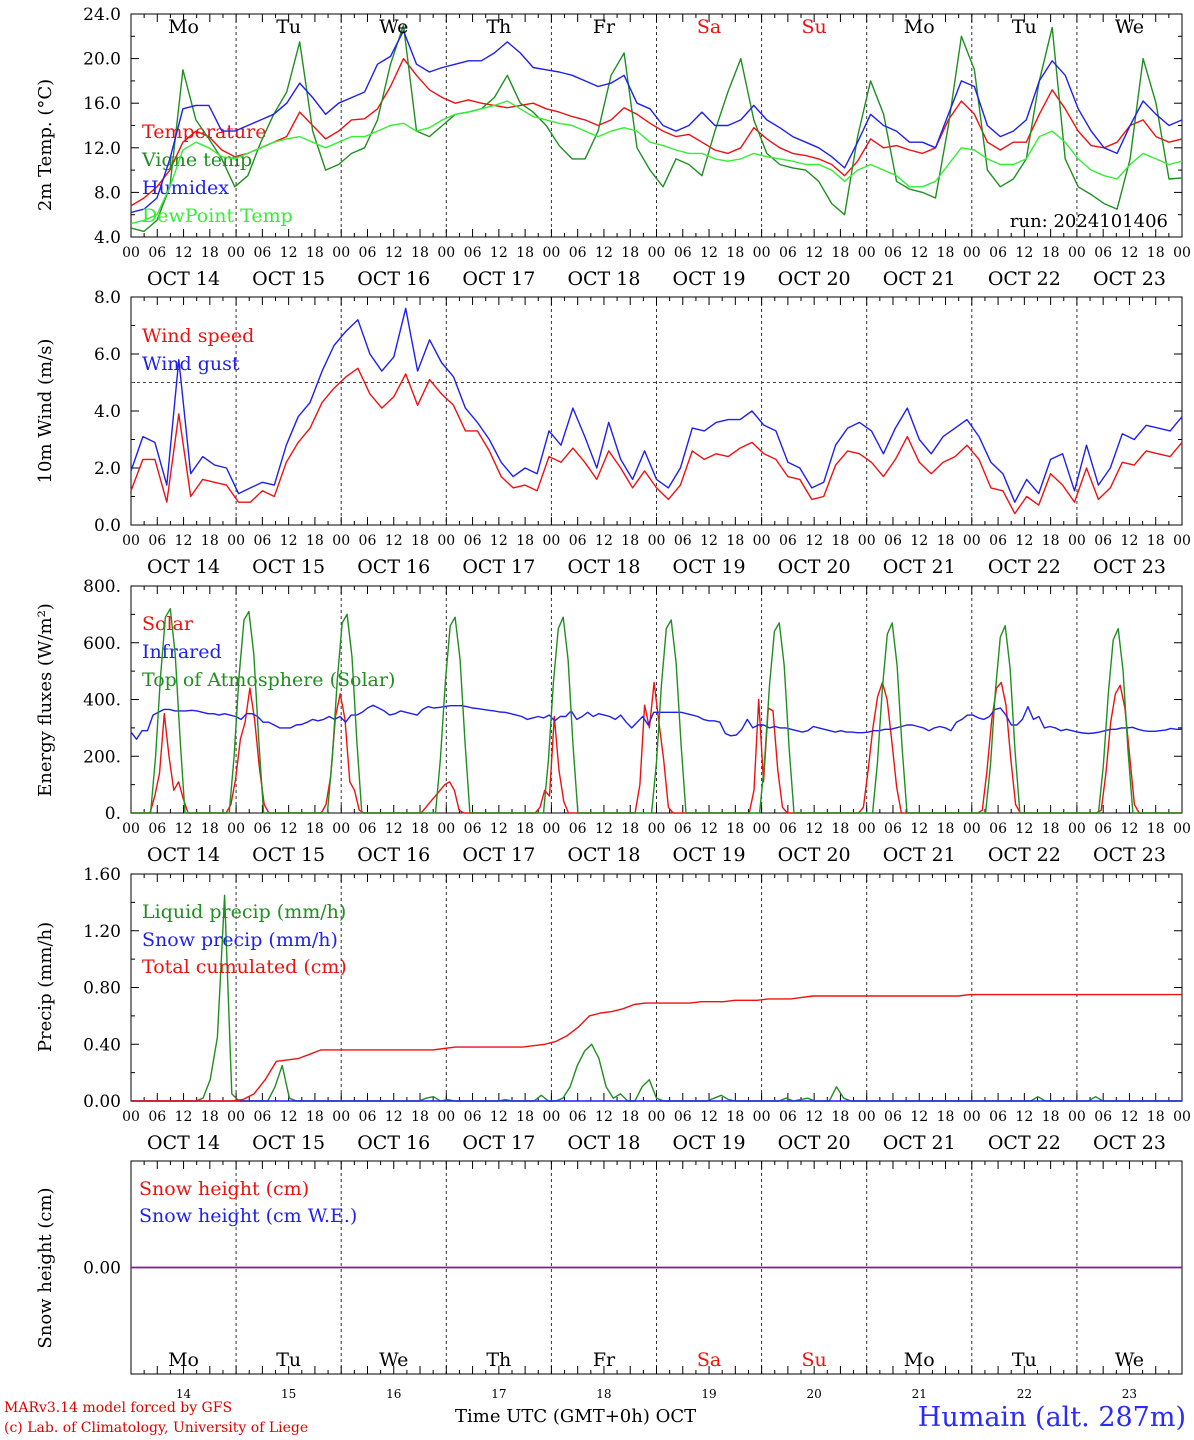 This screenshot has width=1194, height=1440. Describe the element at coordinates (182, 652) in the screenshot. I see `legend-entry: Infrared` at that location.